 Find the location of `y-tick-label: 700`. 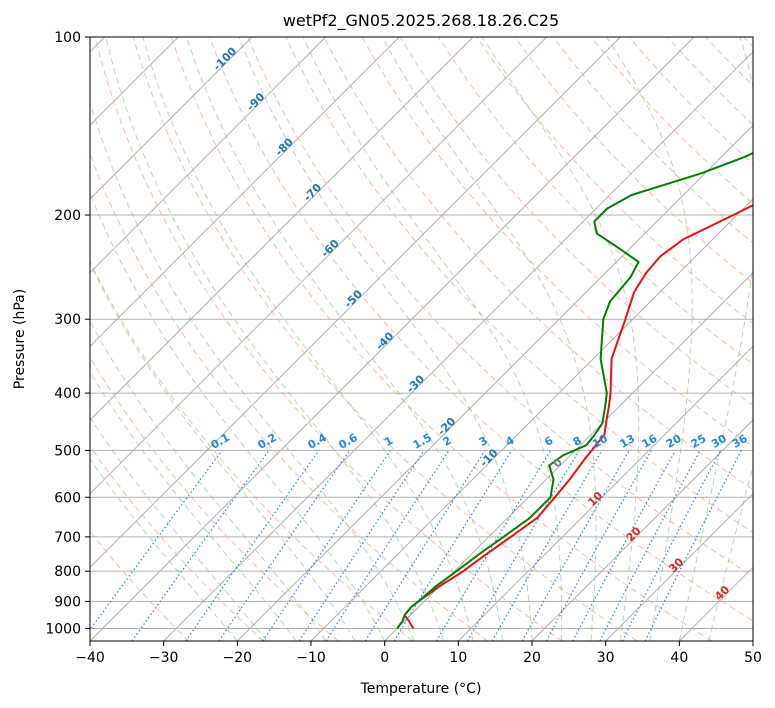

y-tick-label: 700 is located at coordinates (67, 538).